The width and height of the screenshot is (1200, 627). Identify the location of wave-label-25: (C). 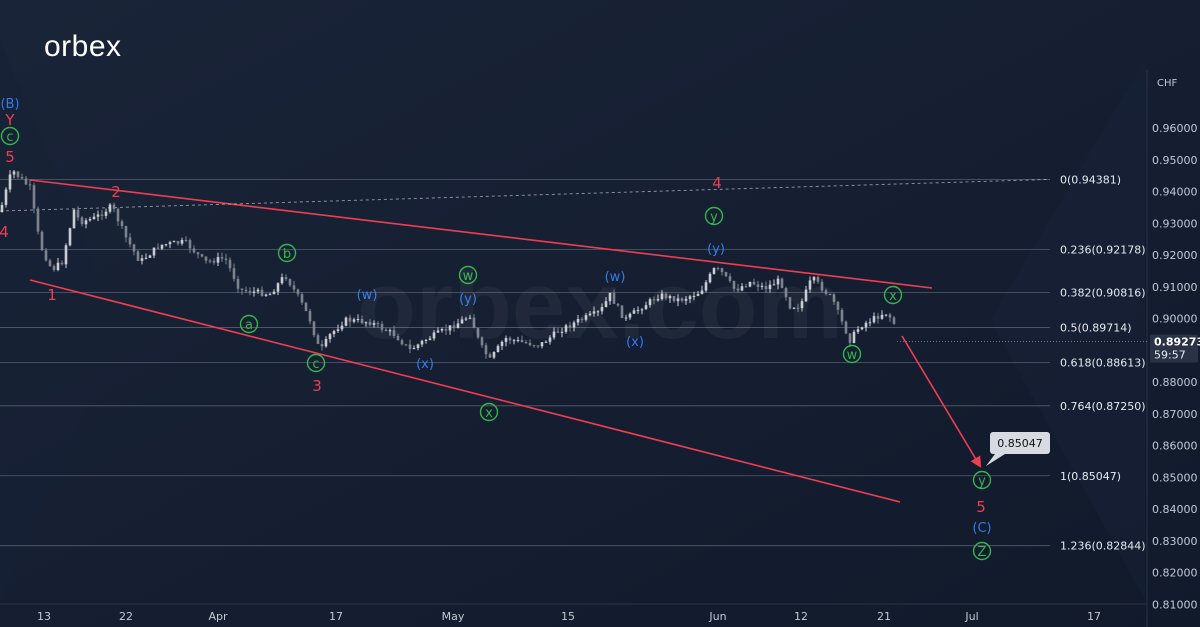
(981, 528).